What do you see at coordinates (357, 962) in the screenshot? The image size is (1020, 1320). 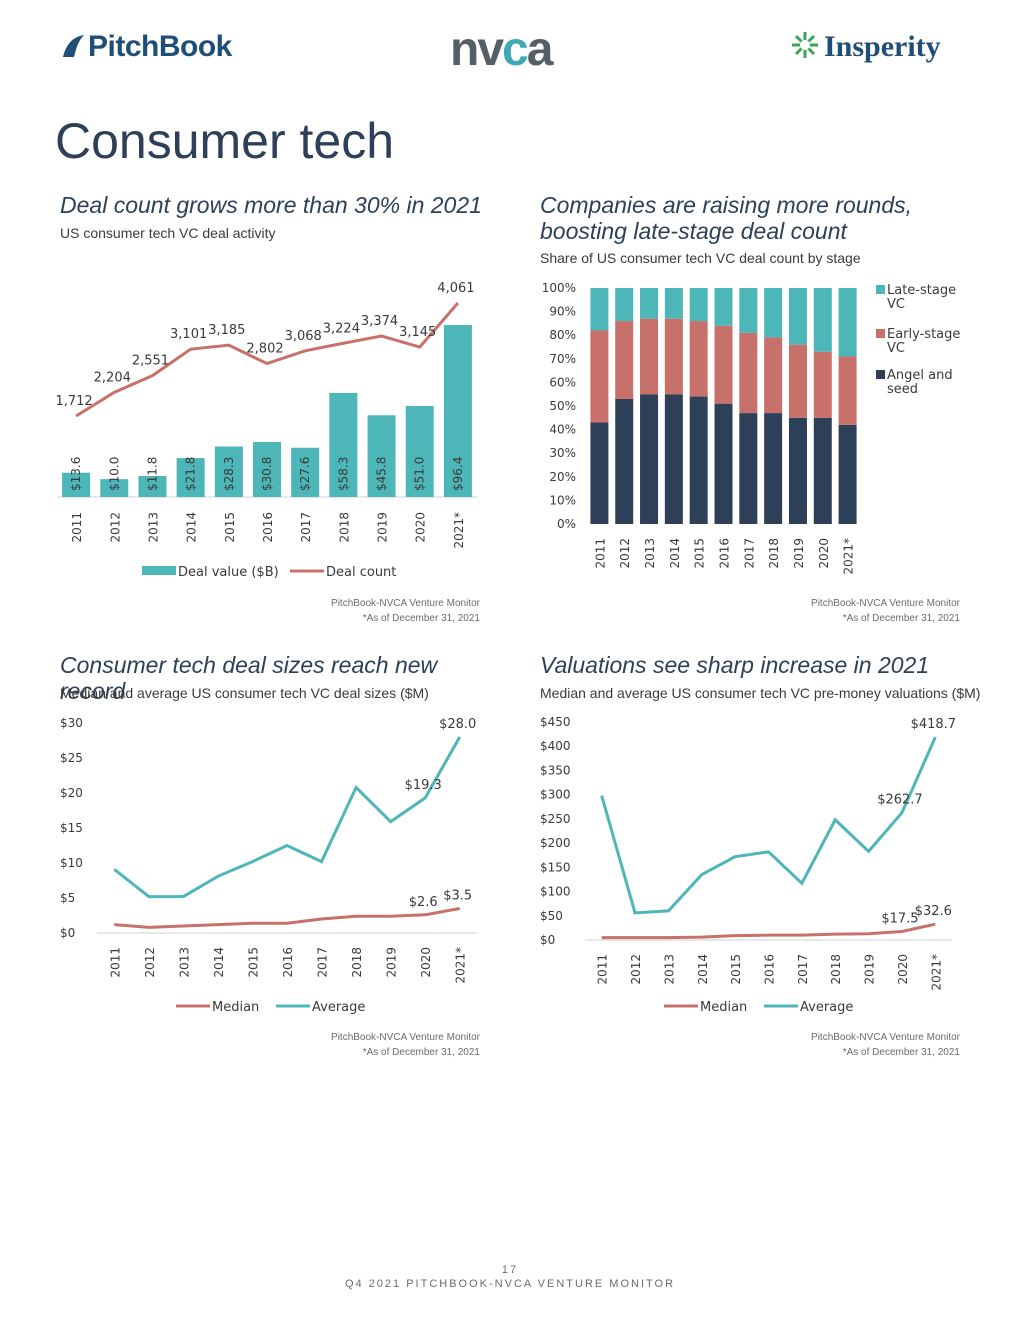 I see `chart3-x-tick-label: 2018` at bounding box center [357, 962].